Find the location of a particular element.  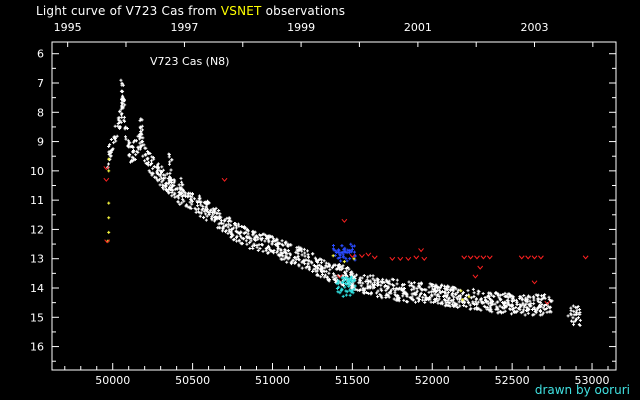

x-tick-label: 52000 is located at coordinates (432, 380).